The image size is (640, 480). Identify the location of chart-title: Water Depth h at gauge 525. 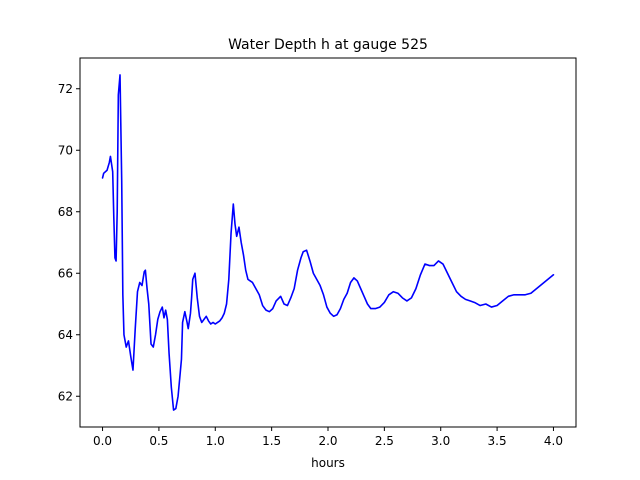
(328, 45).